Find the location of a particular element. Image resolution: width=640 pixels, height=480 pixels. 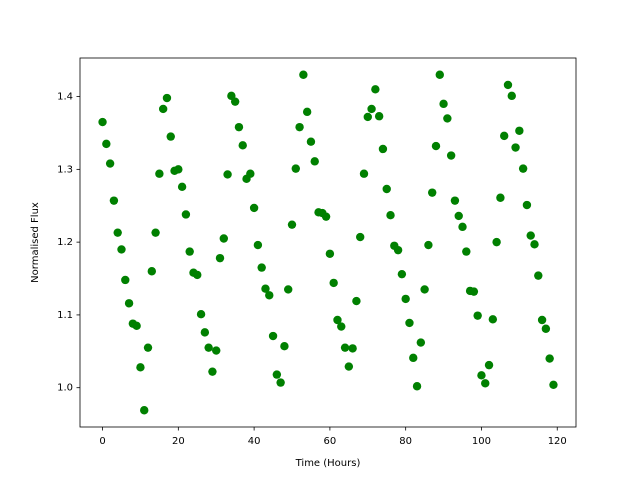

x-tick-label: 0 is located at coordinates (102, 441).